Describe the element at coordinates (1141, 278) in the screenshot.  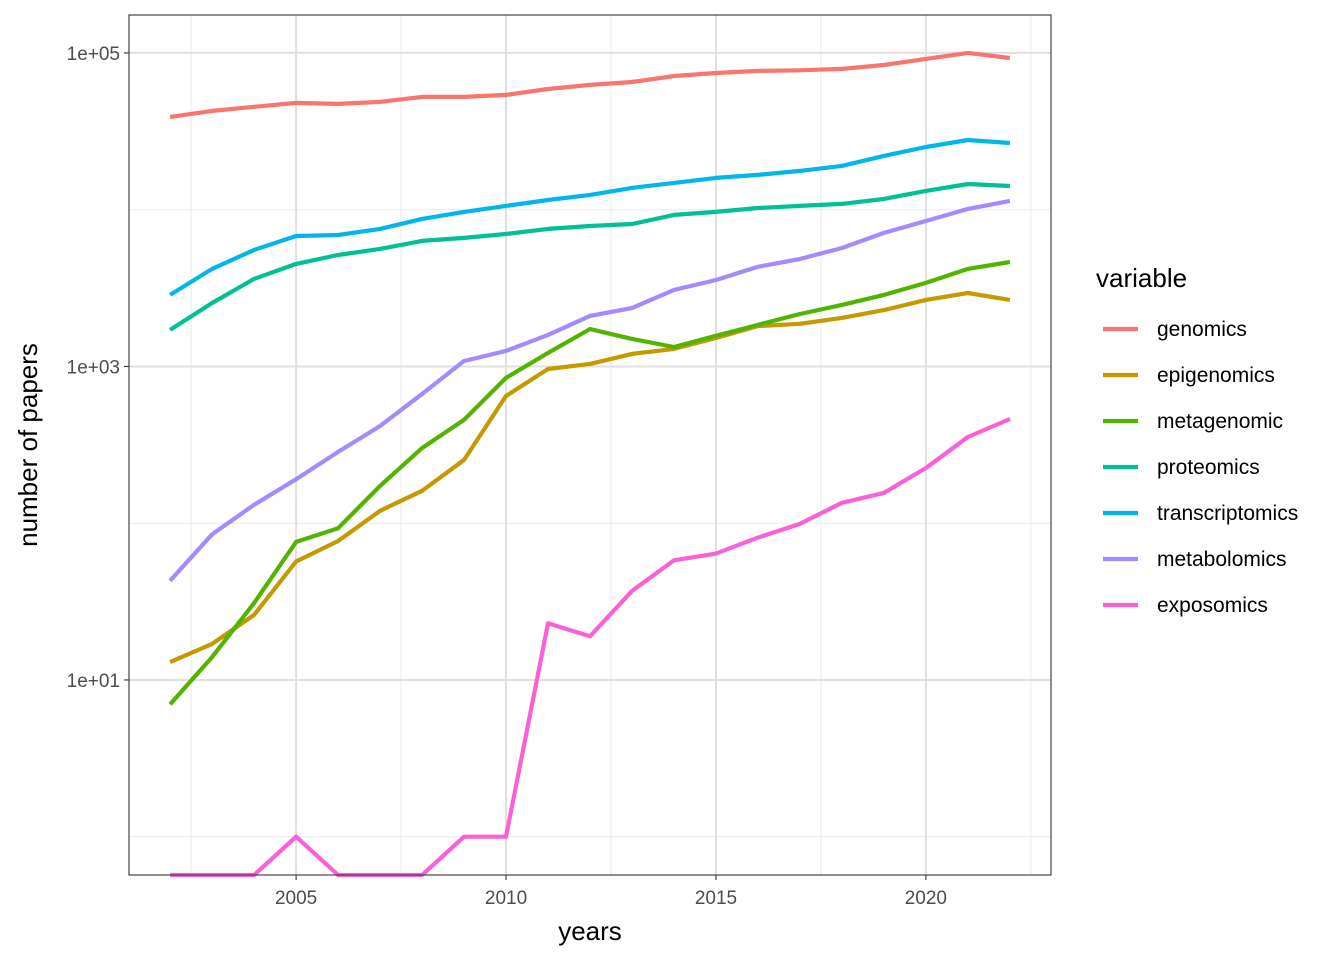
I see `legend-title: variable` at that location.